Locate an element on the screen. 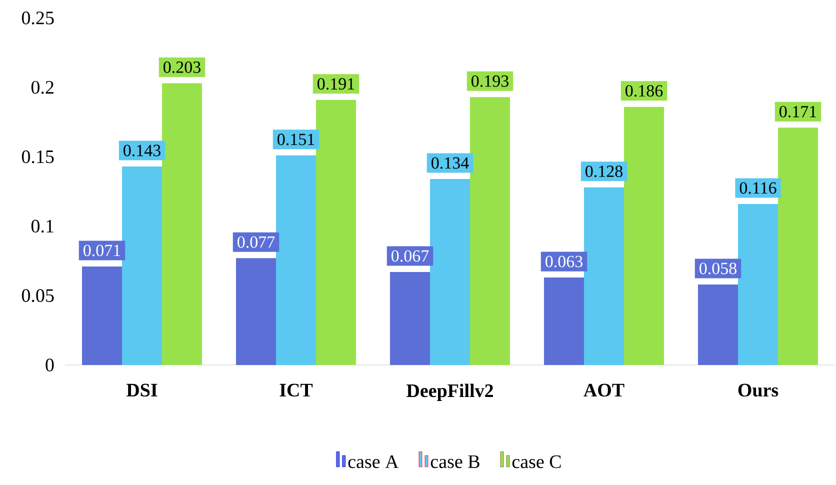  data-label: 0.058 is located at coordinates (718, 268).